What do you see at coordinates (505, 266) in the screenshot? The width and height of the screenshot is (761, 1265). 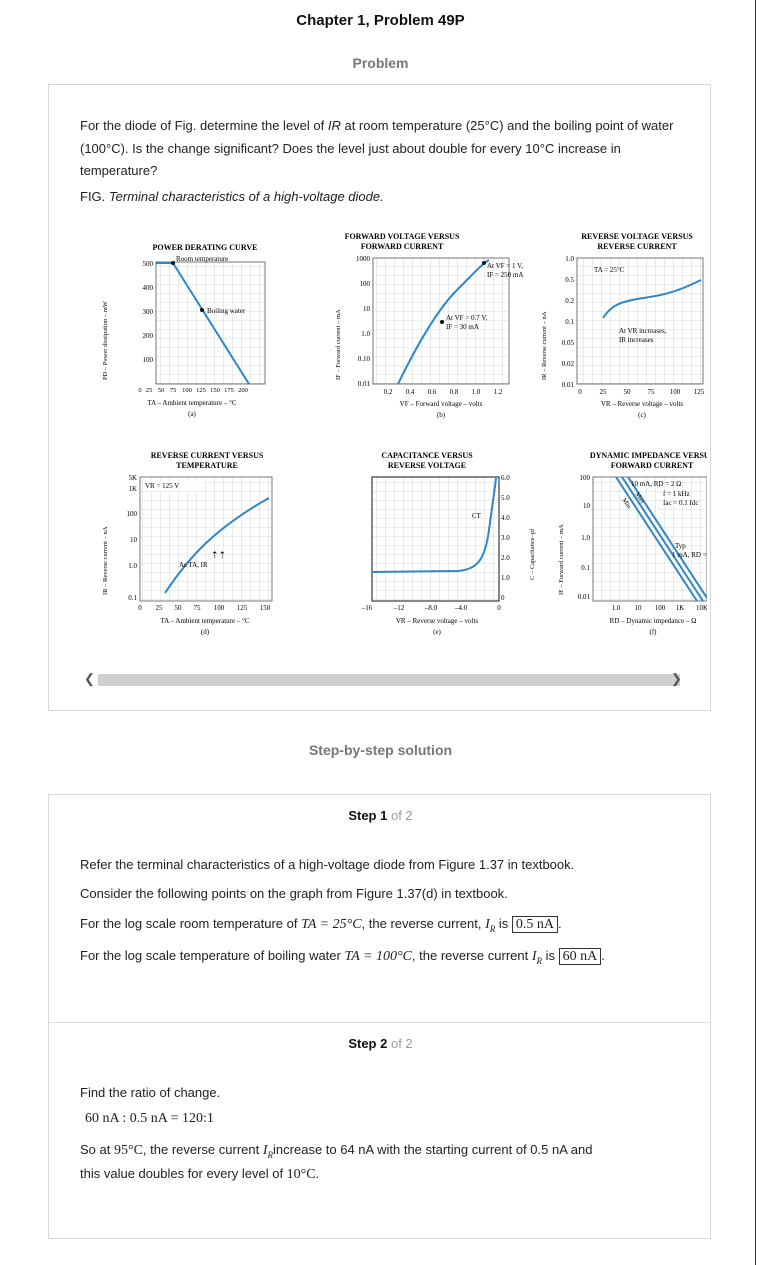 I see `chart-b-annotation: At VF = 1 V,` at bounding box center [505, 266].